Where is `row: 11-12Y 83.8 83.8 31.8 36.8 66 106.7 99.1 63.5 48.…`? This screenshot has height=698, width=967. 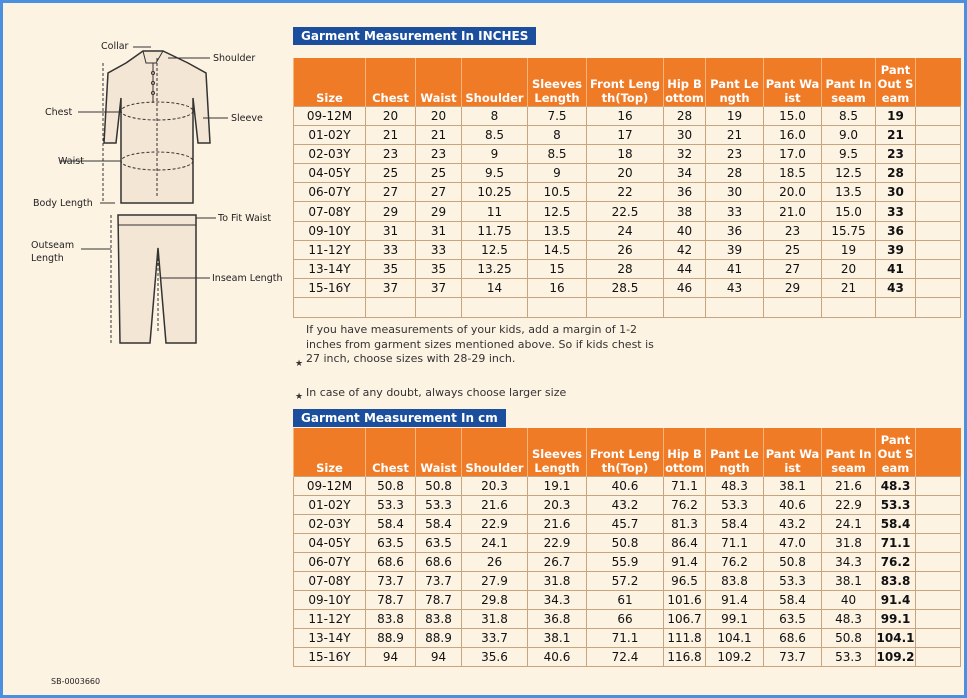 row: 11-12Y 83.8 83.8 31.8 36.8 66 106.7 99.1 63.5 48.… is located at coordinates (627, 619).